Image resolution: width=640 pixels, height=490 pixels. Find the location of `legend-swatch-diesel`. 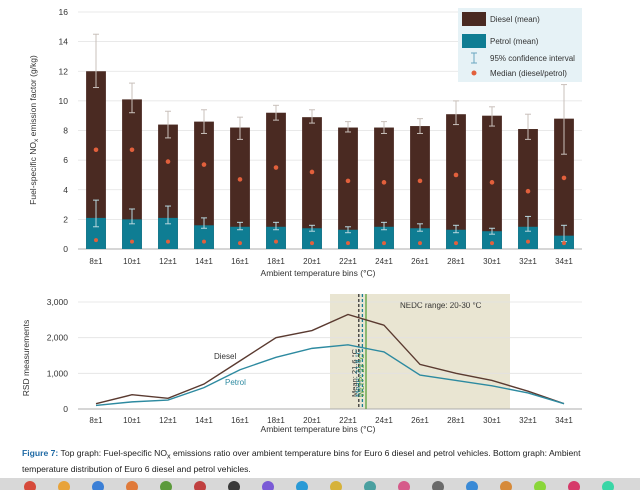

legend-swatch-diesel is located at coordinates (474, 19).